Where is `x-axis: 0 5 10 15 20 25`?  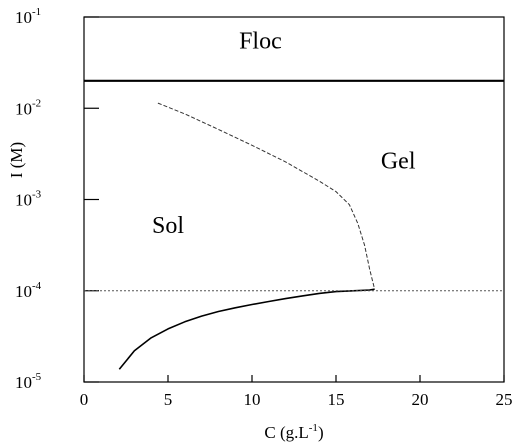
x-axis: 0 5 10 15 20 25 is located at coordinates (296, 392).